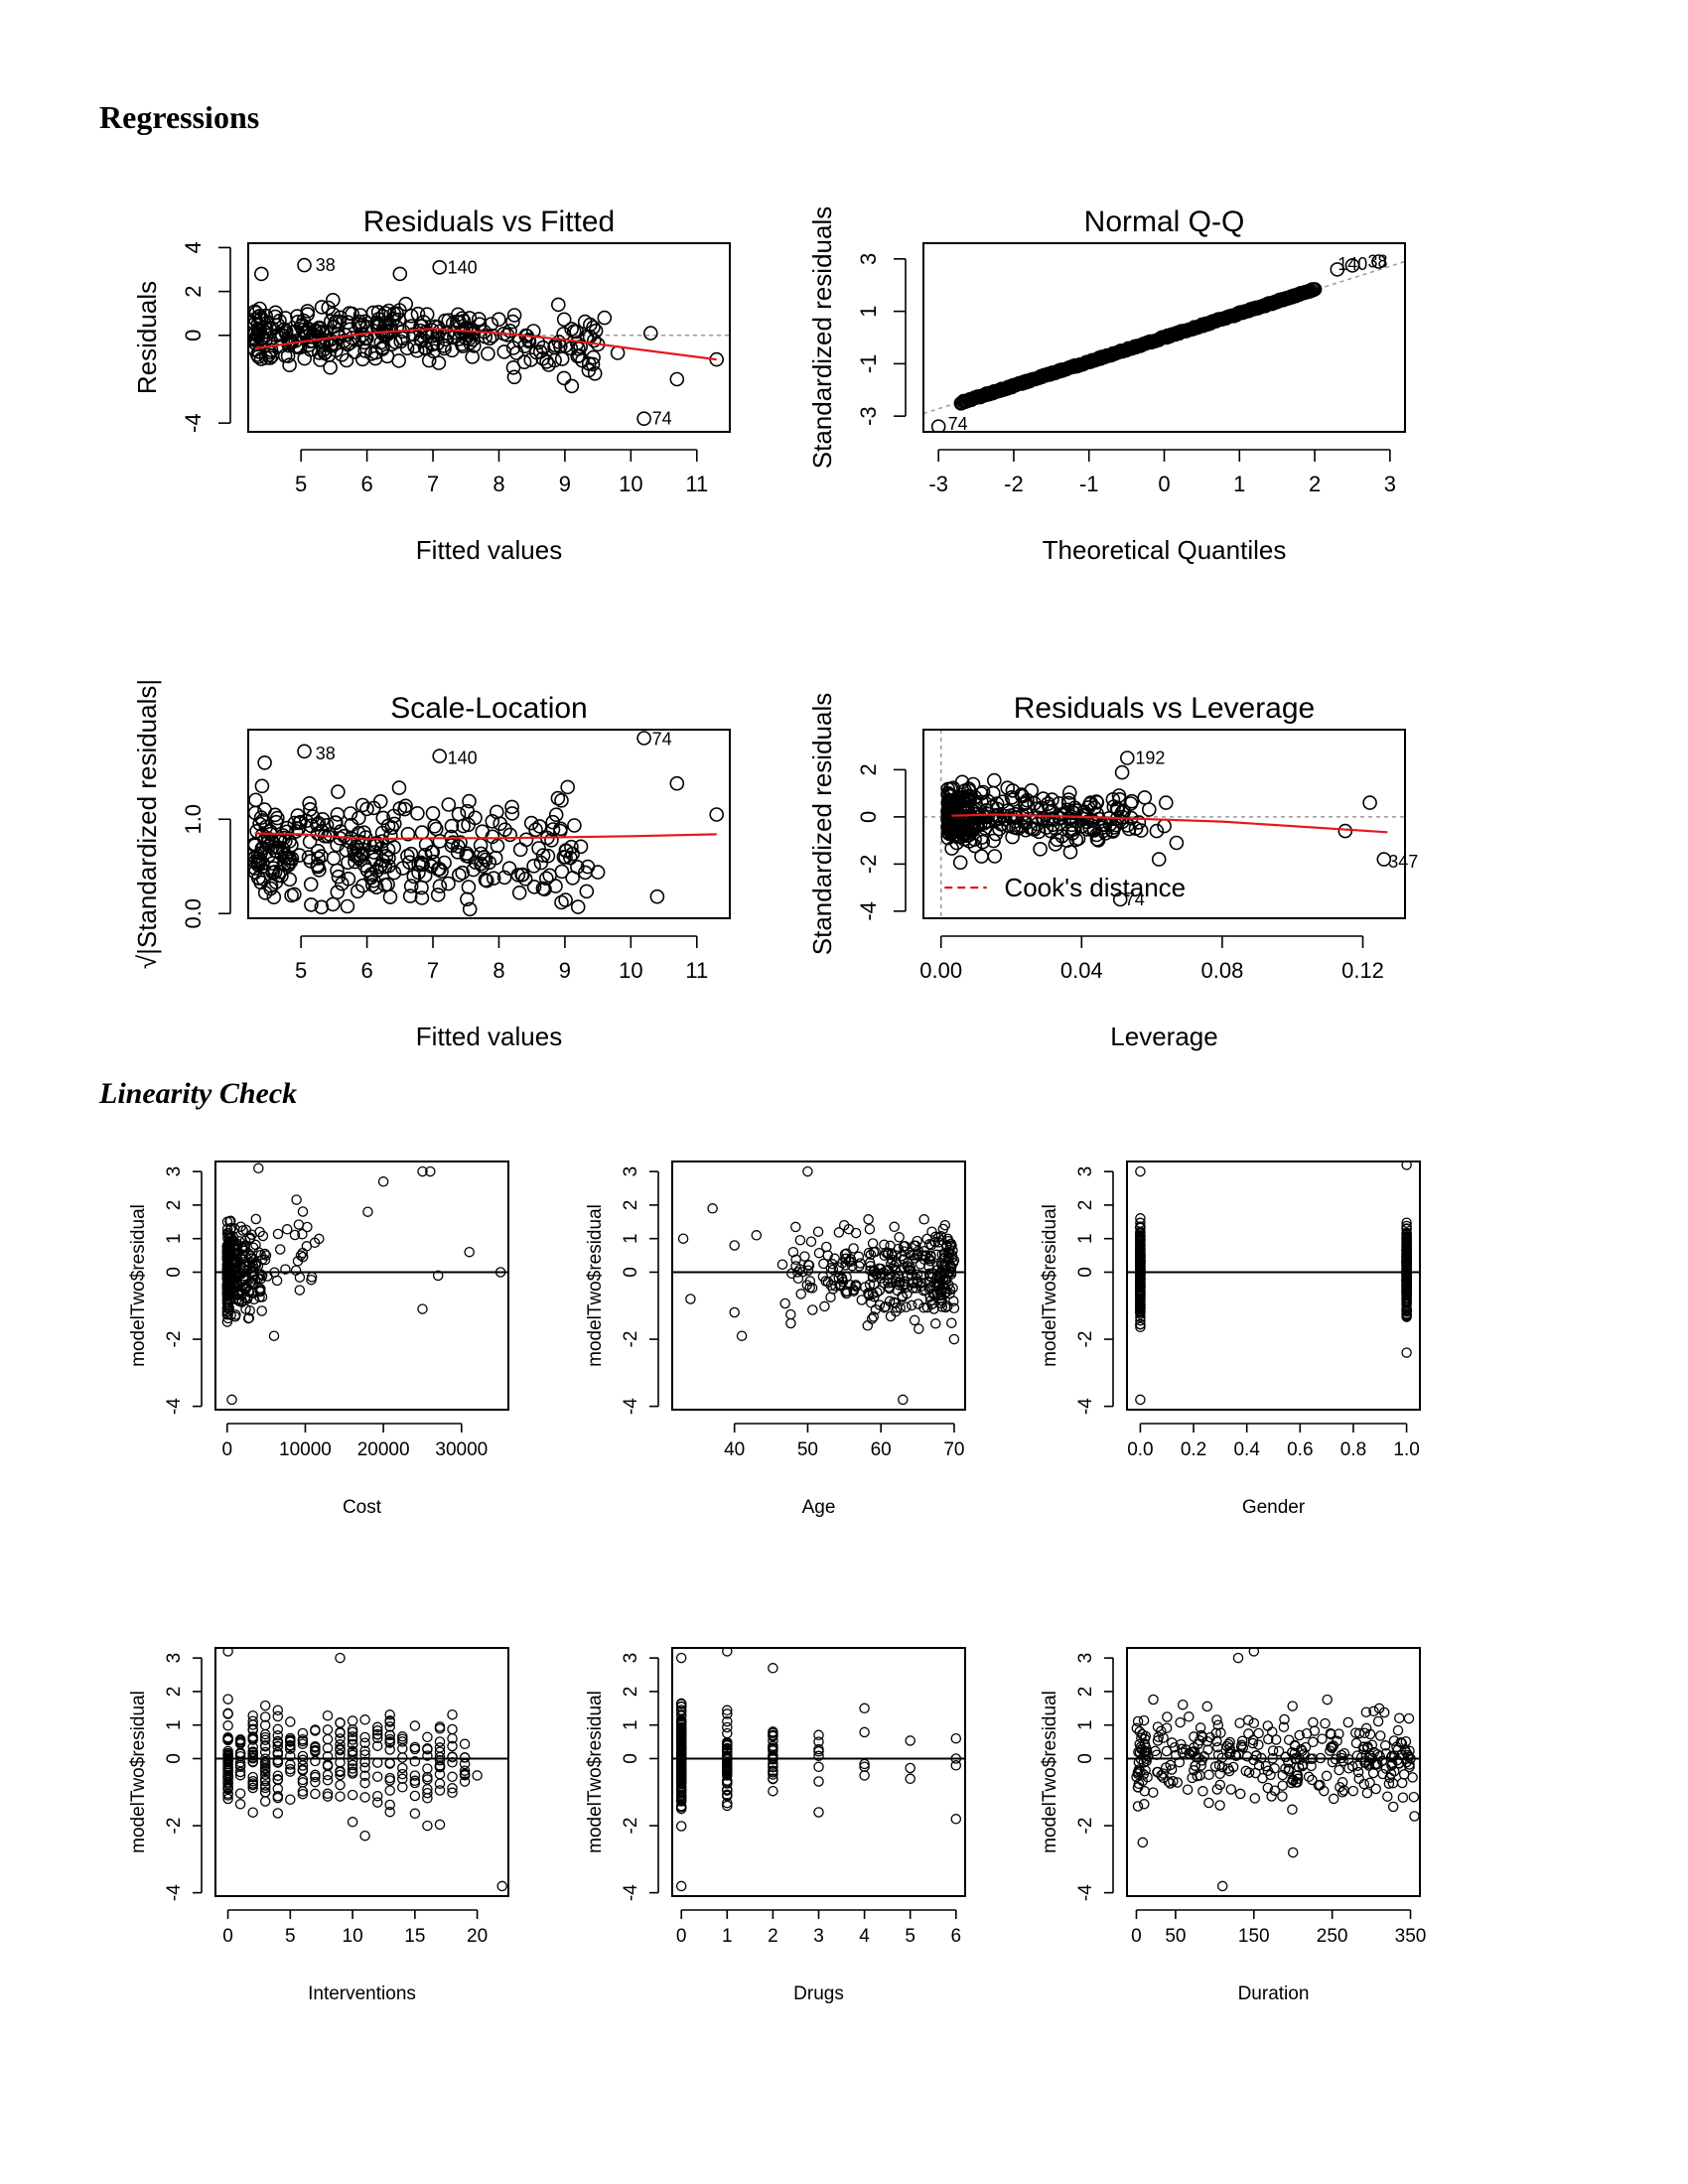 The height and width of the screenshot is (2184, 1688). What do you see at coordinates (1406, 1449) in the screenshot?
I see `x-tick-label: 1.0` at bounding box center [1406, 1449].